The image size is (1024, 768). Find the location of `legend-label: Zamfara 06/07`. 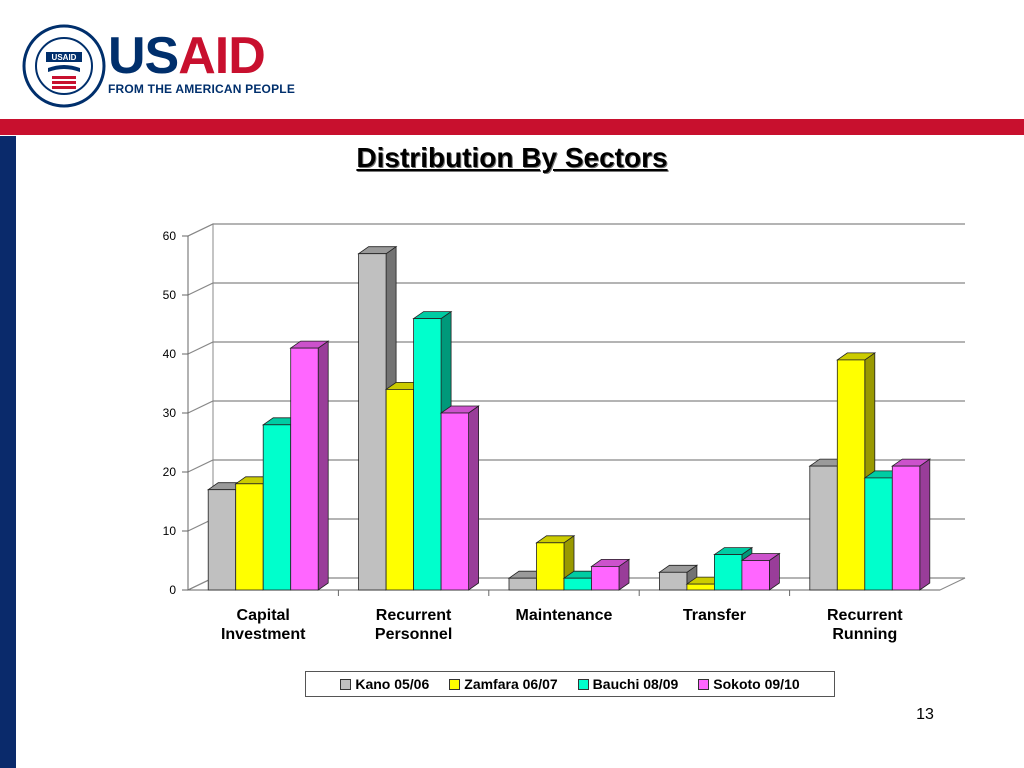

legend-label: Zamfara 06/07 is located at coordinates (511, 684).